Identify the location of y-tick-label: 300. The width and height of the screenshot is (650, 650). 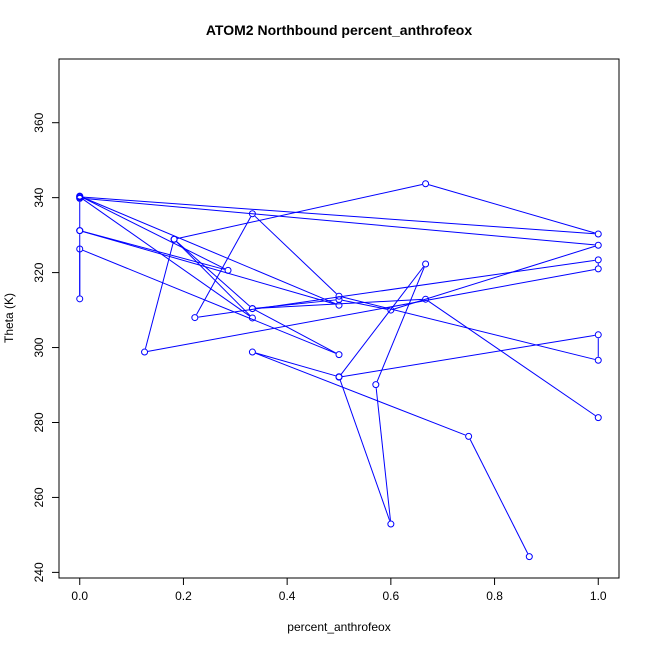
(39, 347).